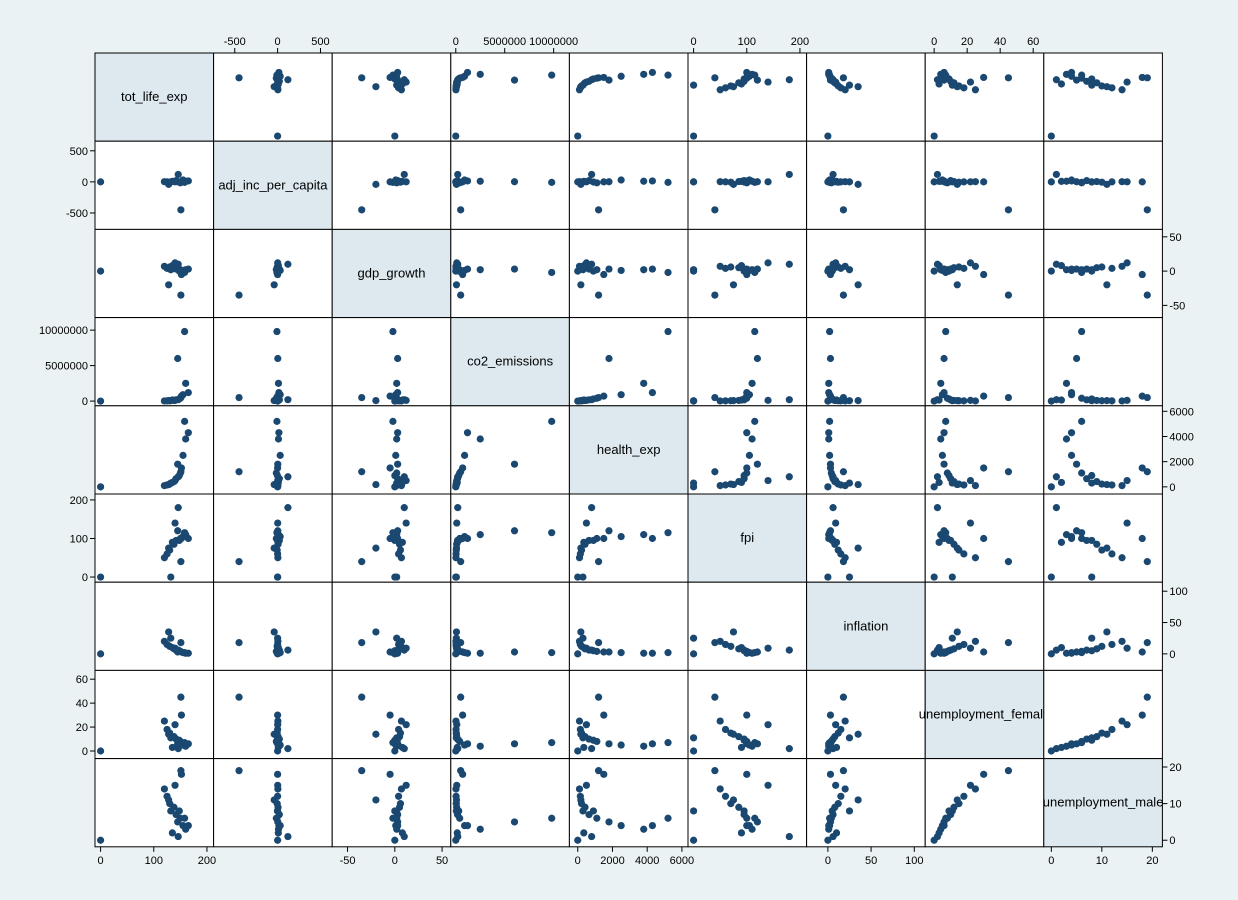 Image resolution: width=1238 pixels, height=900 pixels. What do you see at coordinates (1103, 450) in the screenshot?
I see `scatter-cell-health_exp-vs-unemployment_male` at bounding box center [1103, 450].